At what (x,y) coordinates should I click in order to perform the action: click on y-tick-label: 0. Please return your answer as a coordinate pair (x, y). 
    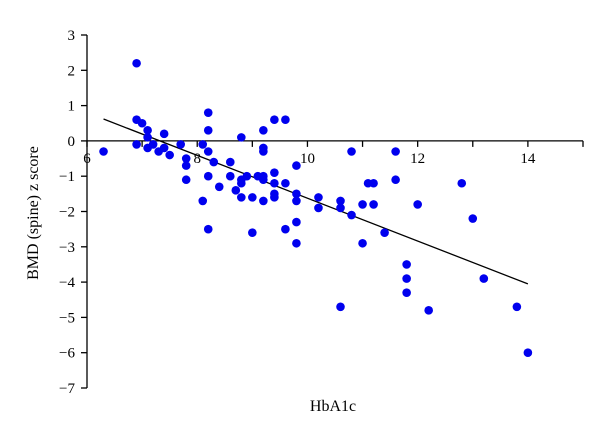
    Looking at the image, I should click on (72, 142).